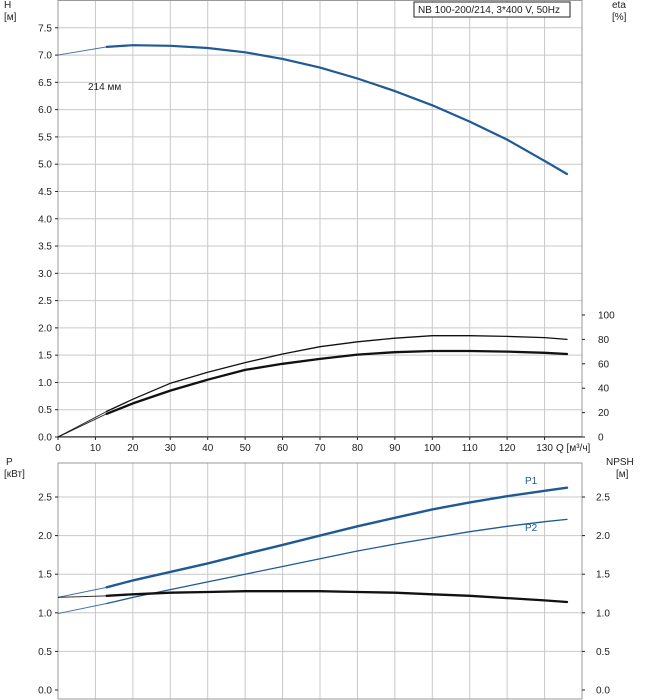  Describe the element at coordinates (45, 137) in the screenshot. I see `top-y-left-tick-label: 5.5` at that location.